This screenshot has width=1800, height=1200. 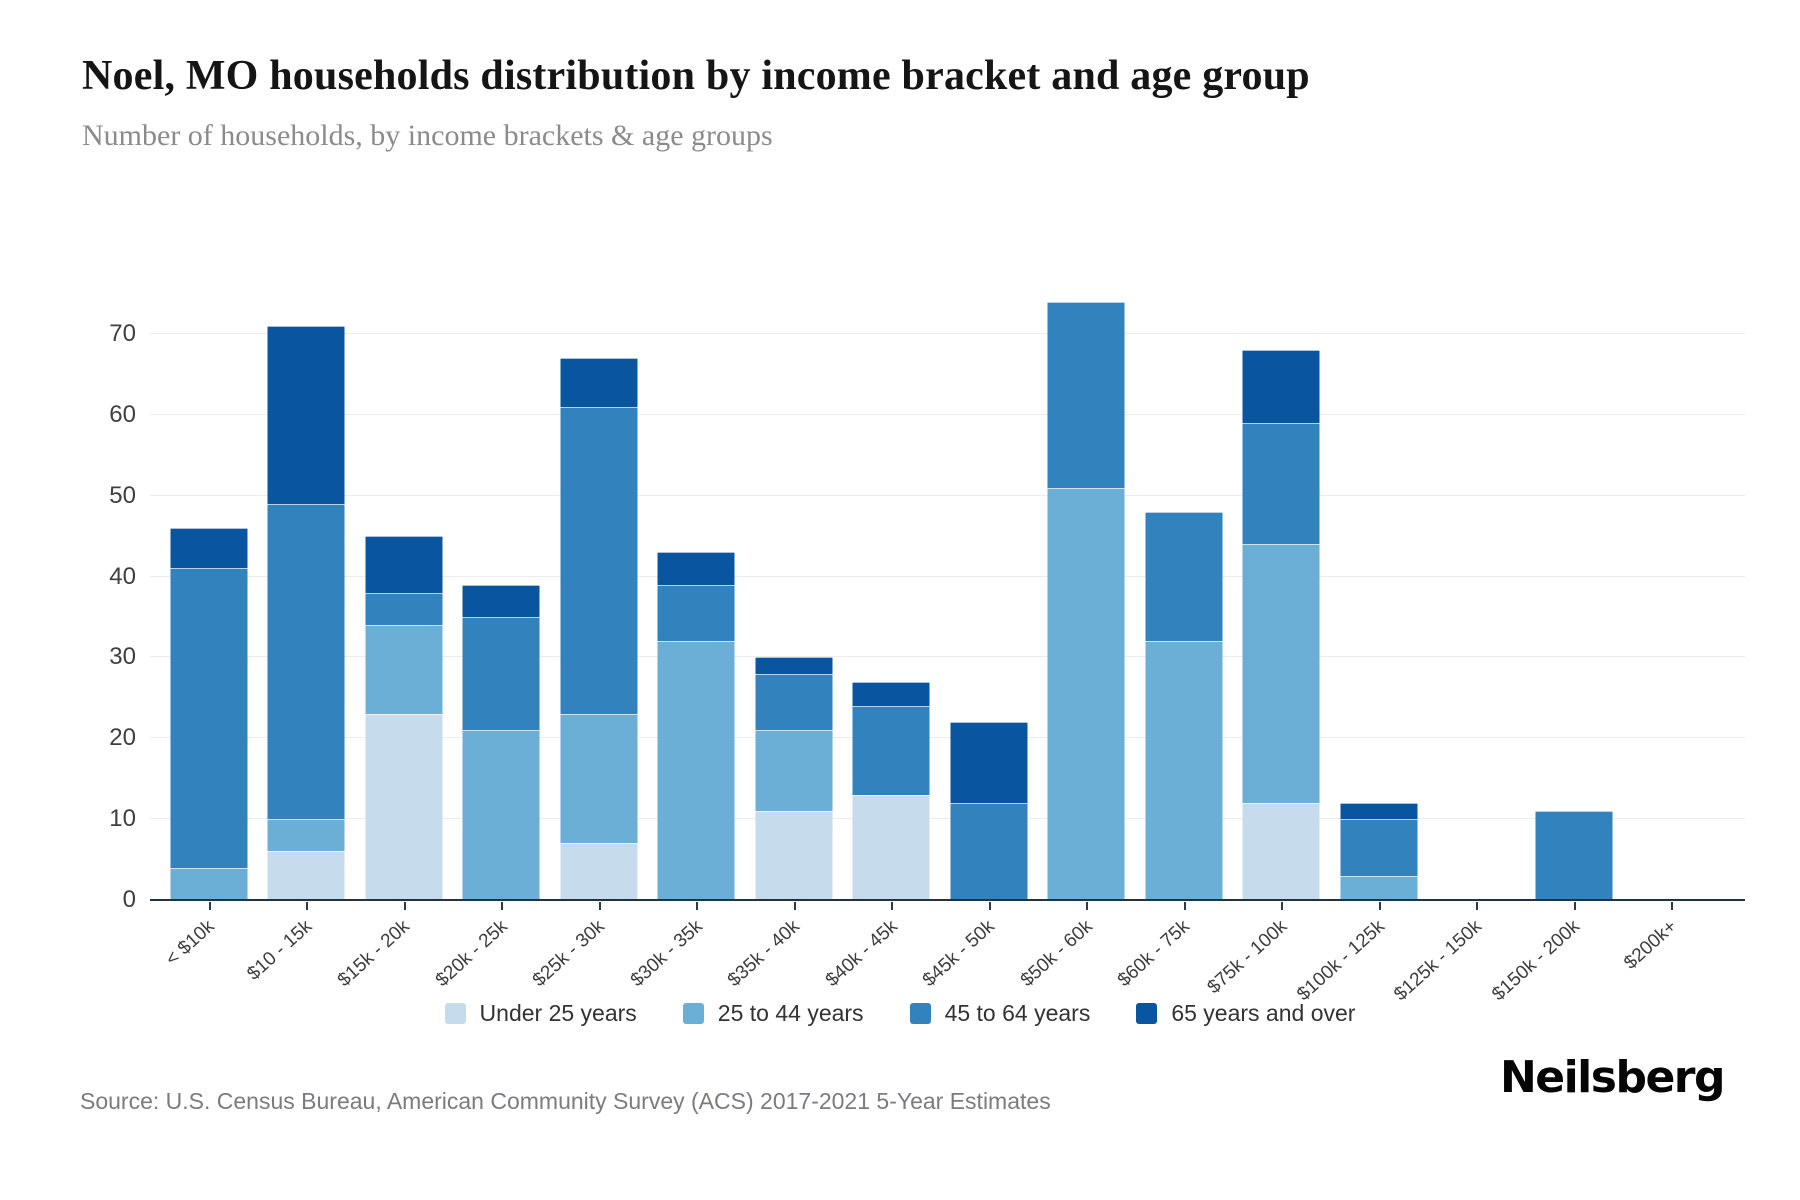 I want to click on category-slot: $10 - 15k, so click(x=299, y=620).